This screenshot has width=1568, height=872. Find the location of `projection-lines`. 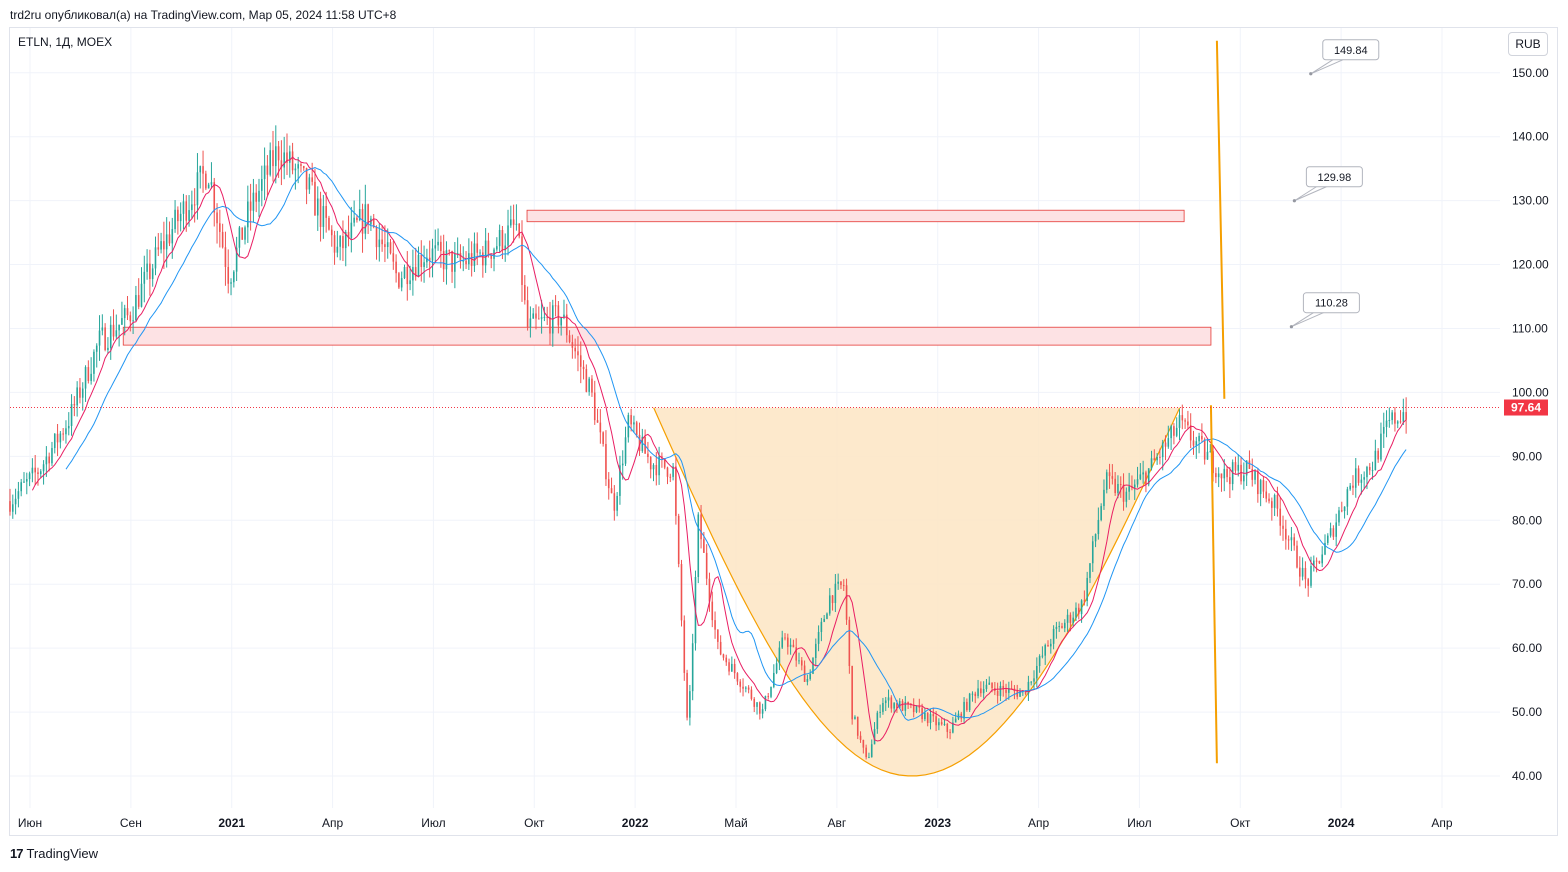

projection-lines is located at coordinates (1217, 402).